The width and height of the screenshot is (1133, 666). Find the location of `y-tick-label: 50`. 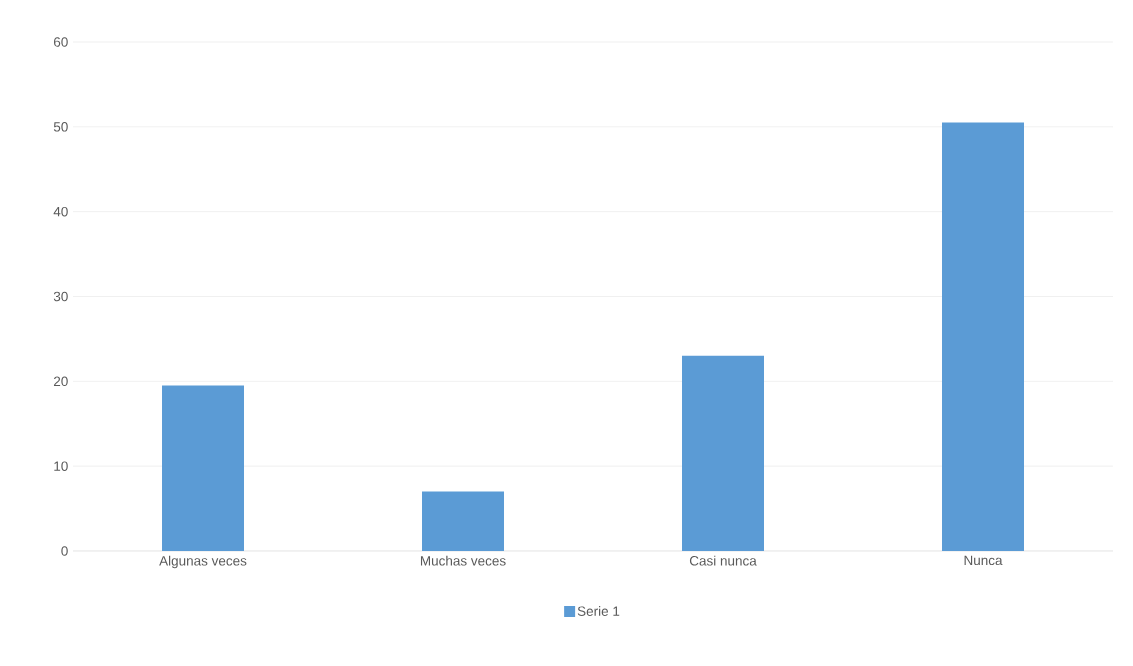

y-tick-label: 50 is located at coordinates (60, 127).